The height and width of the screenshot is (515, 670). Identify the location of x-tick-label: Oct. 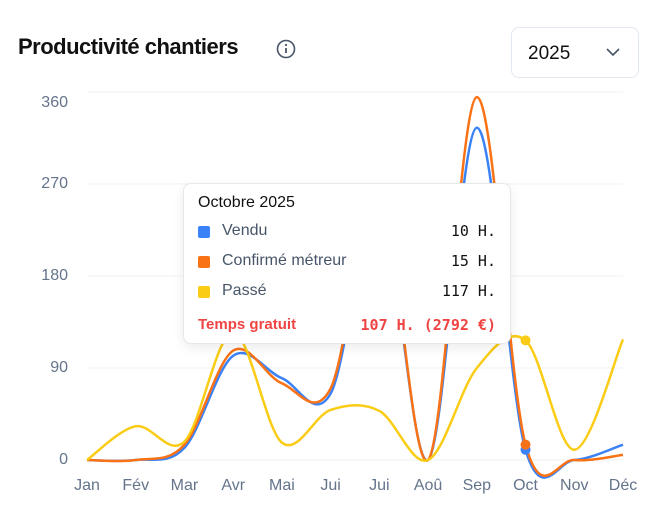
(525, 485).